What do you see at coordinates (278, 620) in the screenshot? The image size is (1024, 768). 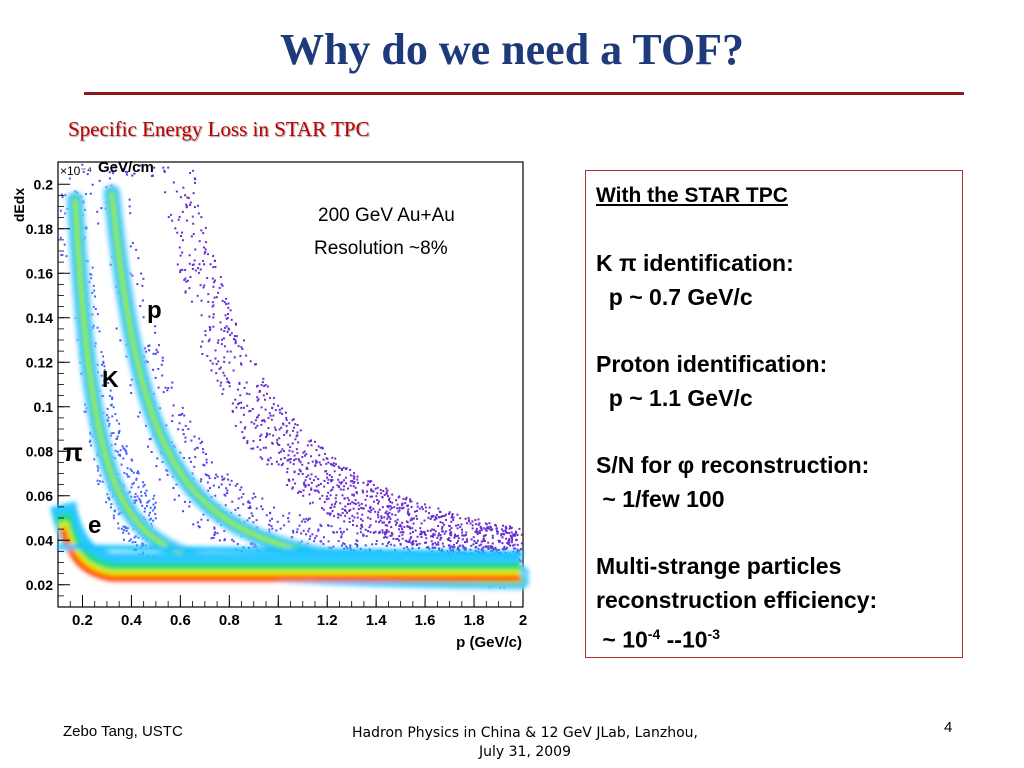 I see `x-tick-label: 1` at bounding box center [278, 620].